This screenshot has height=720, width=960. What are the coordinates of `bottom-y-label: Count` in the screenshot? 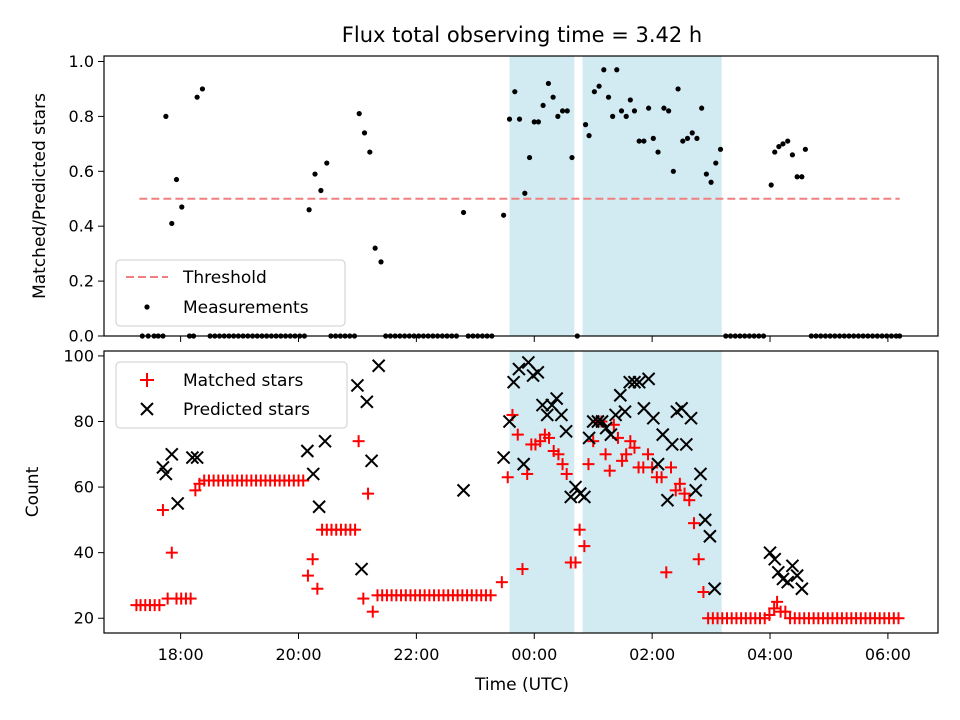 It's located at (33, 491).